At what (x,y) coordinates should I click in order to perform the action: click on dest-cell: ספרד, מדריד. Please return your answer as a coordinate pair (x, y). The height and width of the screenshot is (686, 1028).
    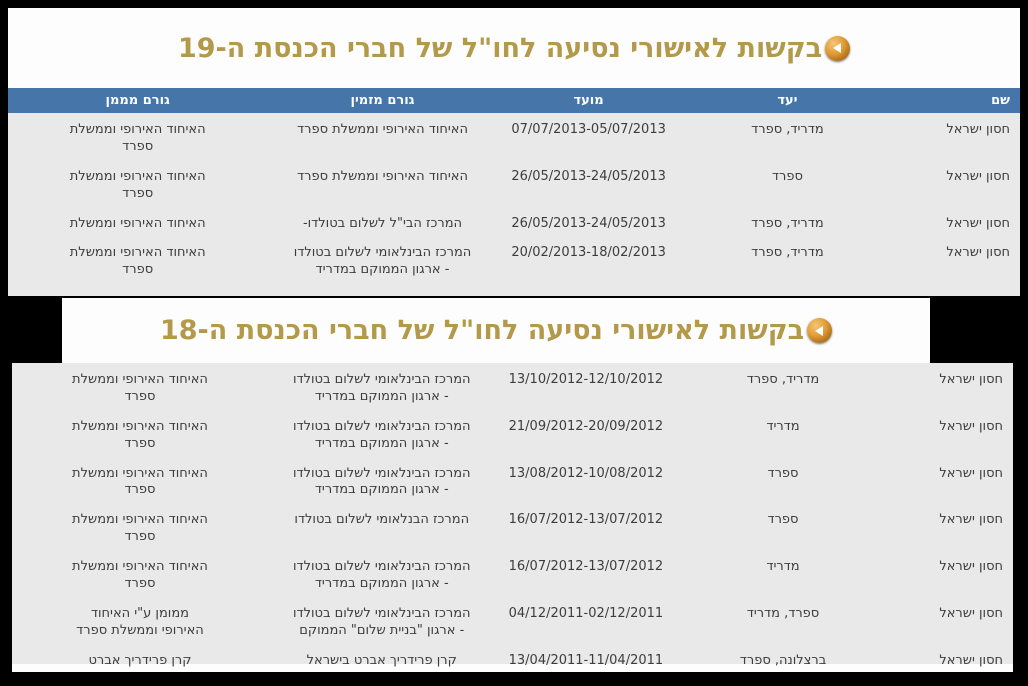
    Looking at the image, I should click on (783, 613).